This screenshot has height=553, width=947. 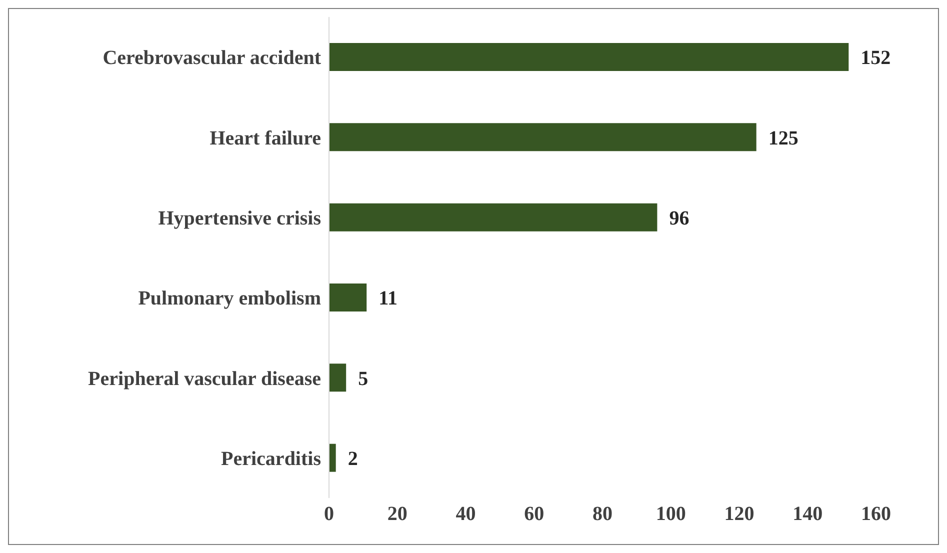 I want to click on data-label: 5, so click(x=363, y=379).